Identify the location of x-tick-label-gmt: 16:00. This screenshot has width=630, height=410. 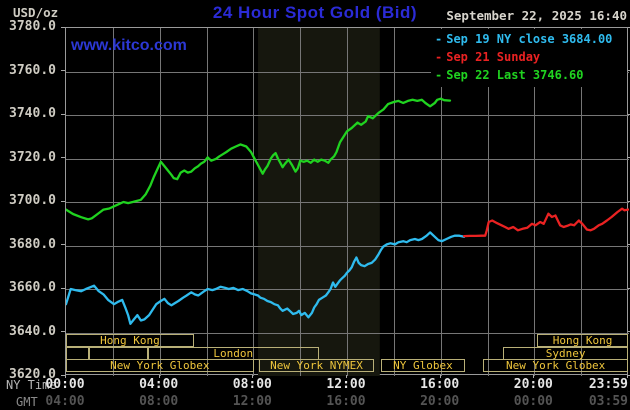
(346, 401).